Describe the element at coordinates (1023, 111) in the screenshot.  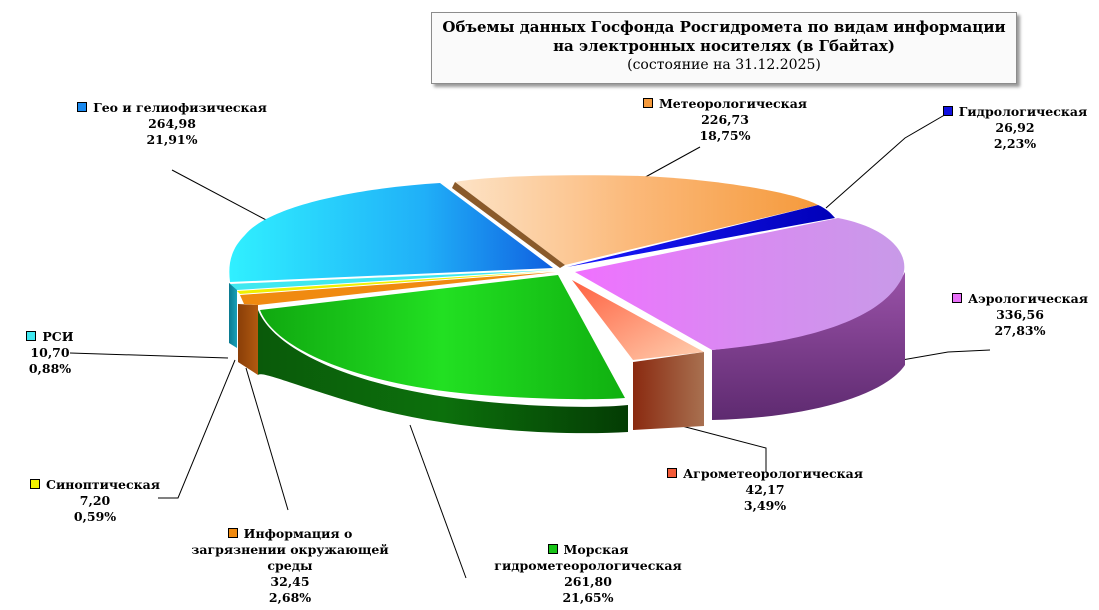
I see `label-name: Гидрологическая` at that location.